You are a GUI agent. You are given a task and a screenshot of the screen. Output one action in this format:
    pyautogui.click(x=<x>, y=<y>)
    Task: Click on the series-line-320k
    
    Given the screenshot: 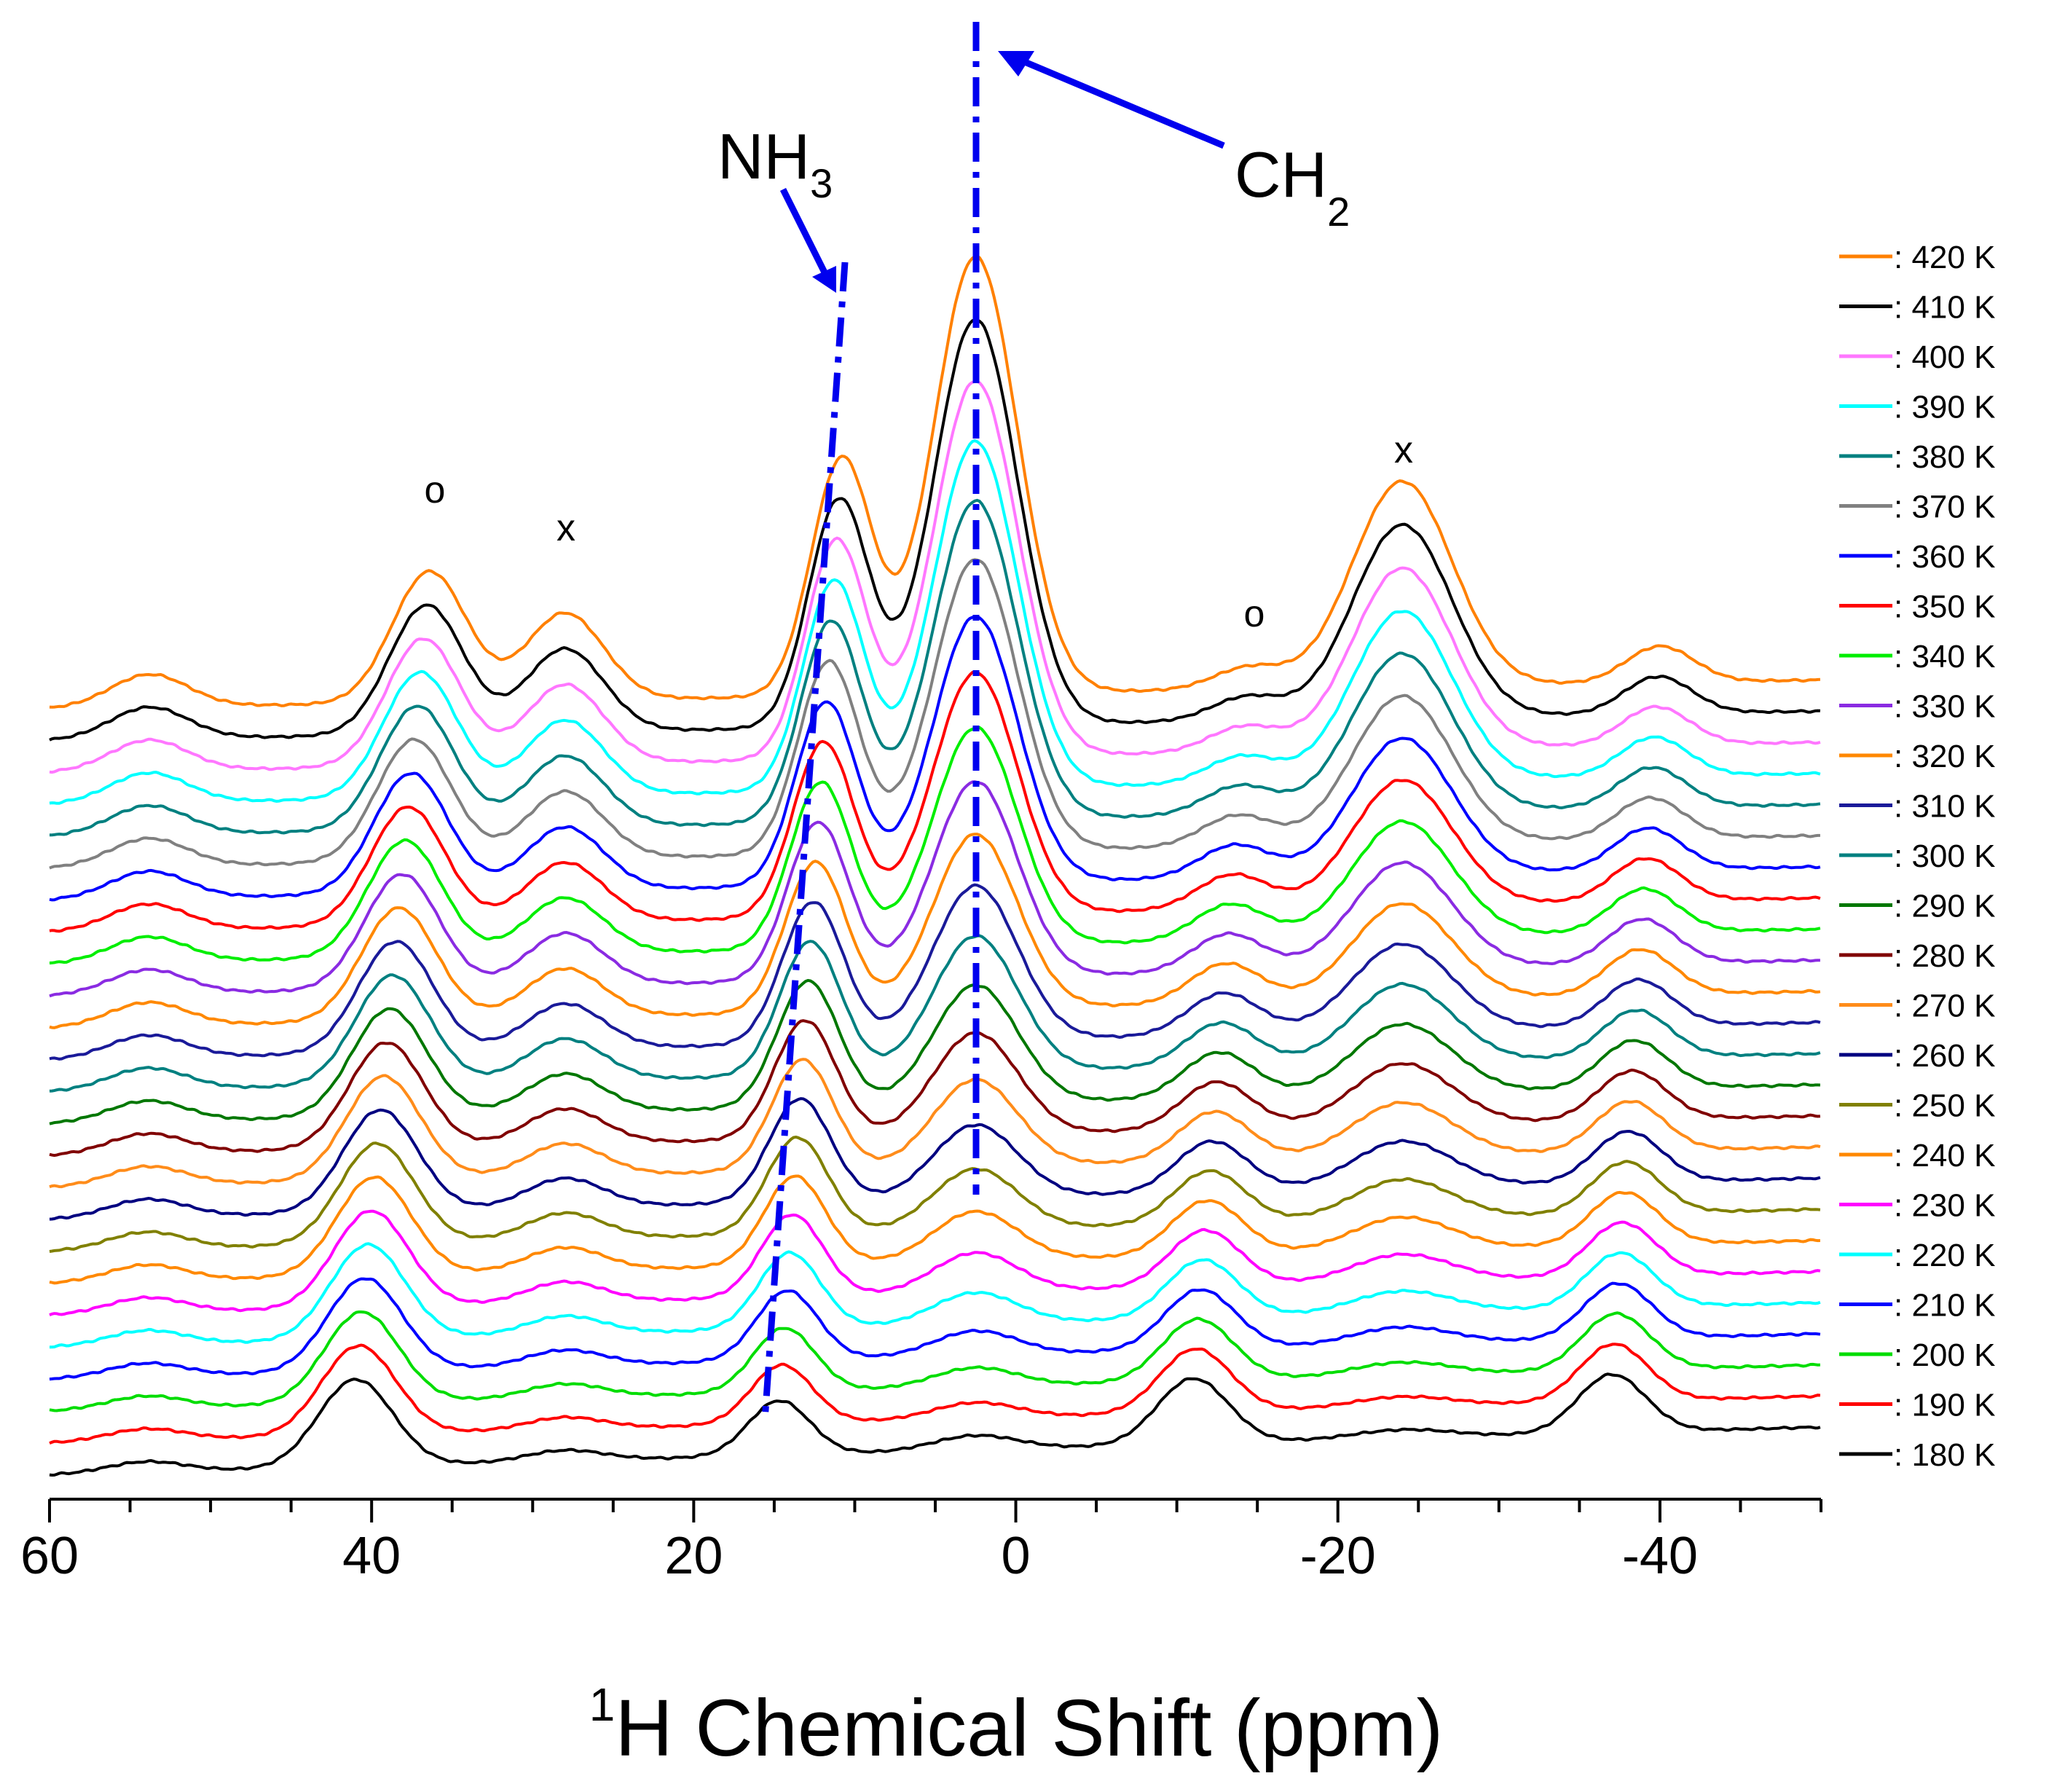 What is the action you would take?
    pyautogui.click(x=935, y=931)
    